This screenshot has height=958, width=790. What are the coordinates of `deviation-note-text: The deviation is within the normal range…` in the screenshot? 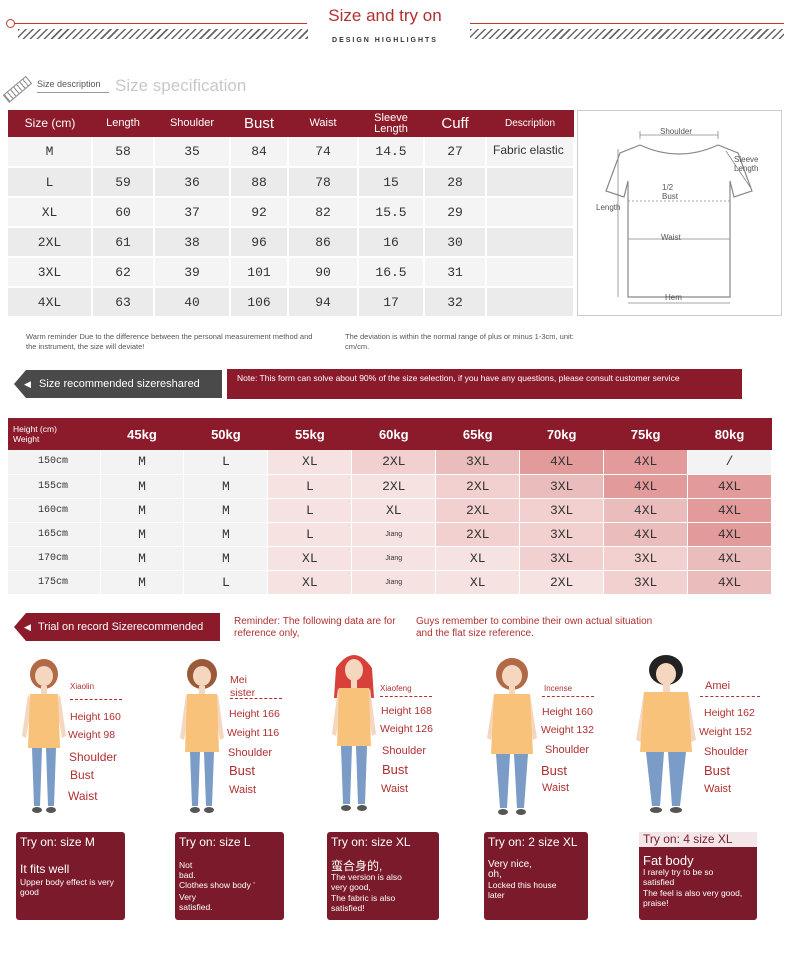 It's located at (459, 341).